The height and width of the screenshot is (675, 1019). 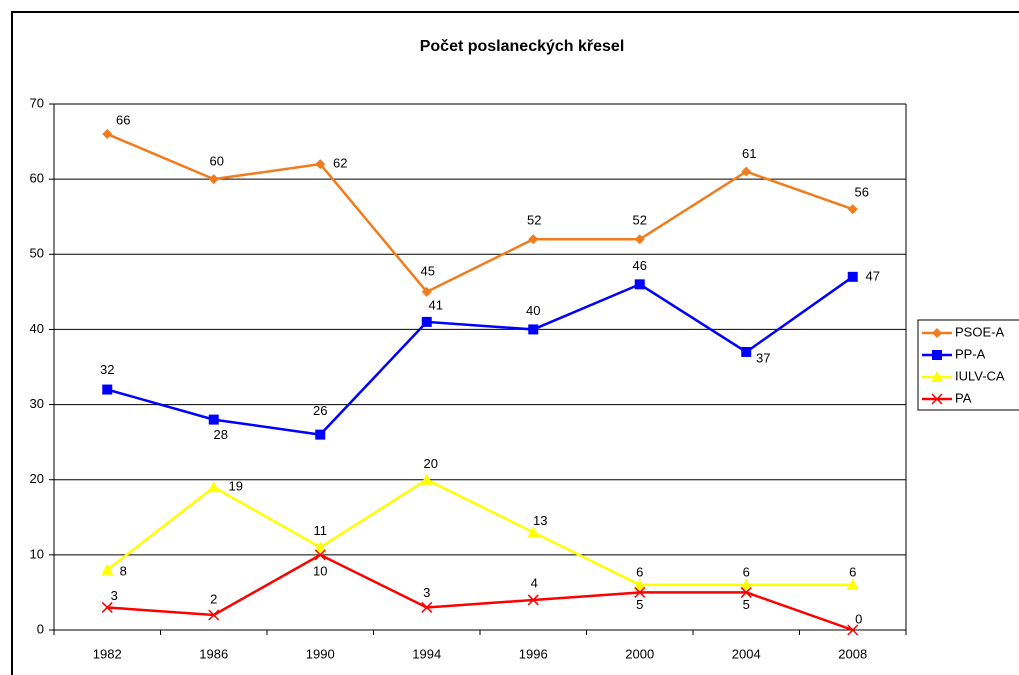 I want to click on data-label: 20, so click(x=431, y=463).